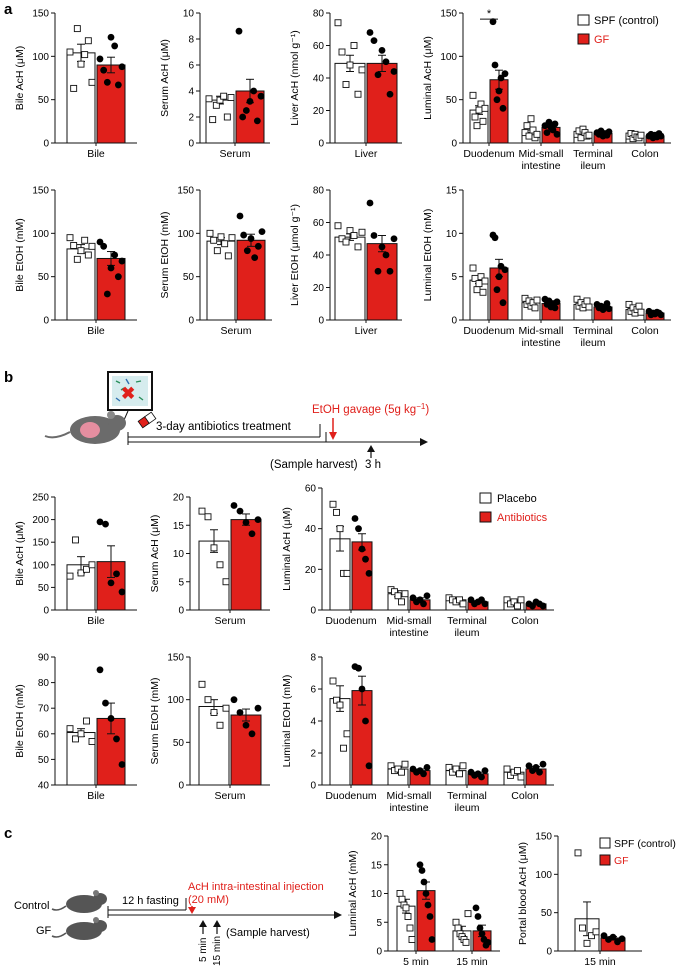 The image size is (685, 970). Describe the element at coordinates (602, 40) in the screenshot. I see `legend-a-treated-label: GF` at that location.